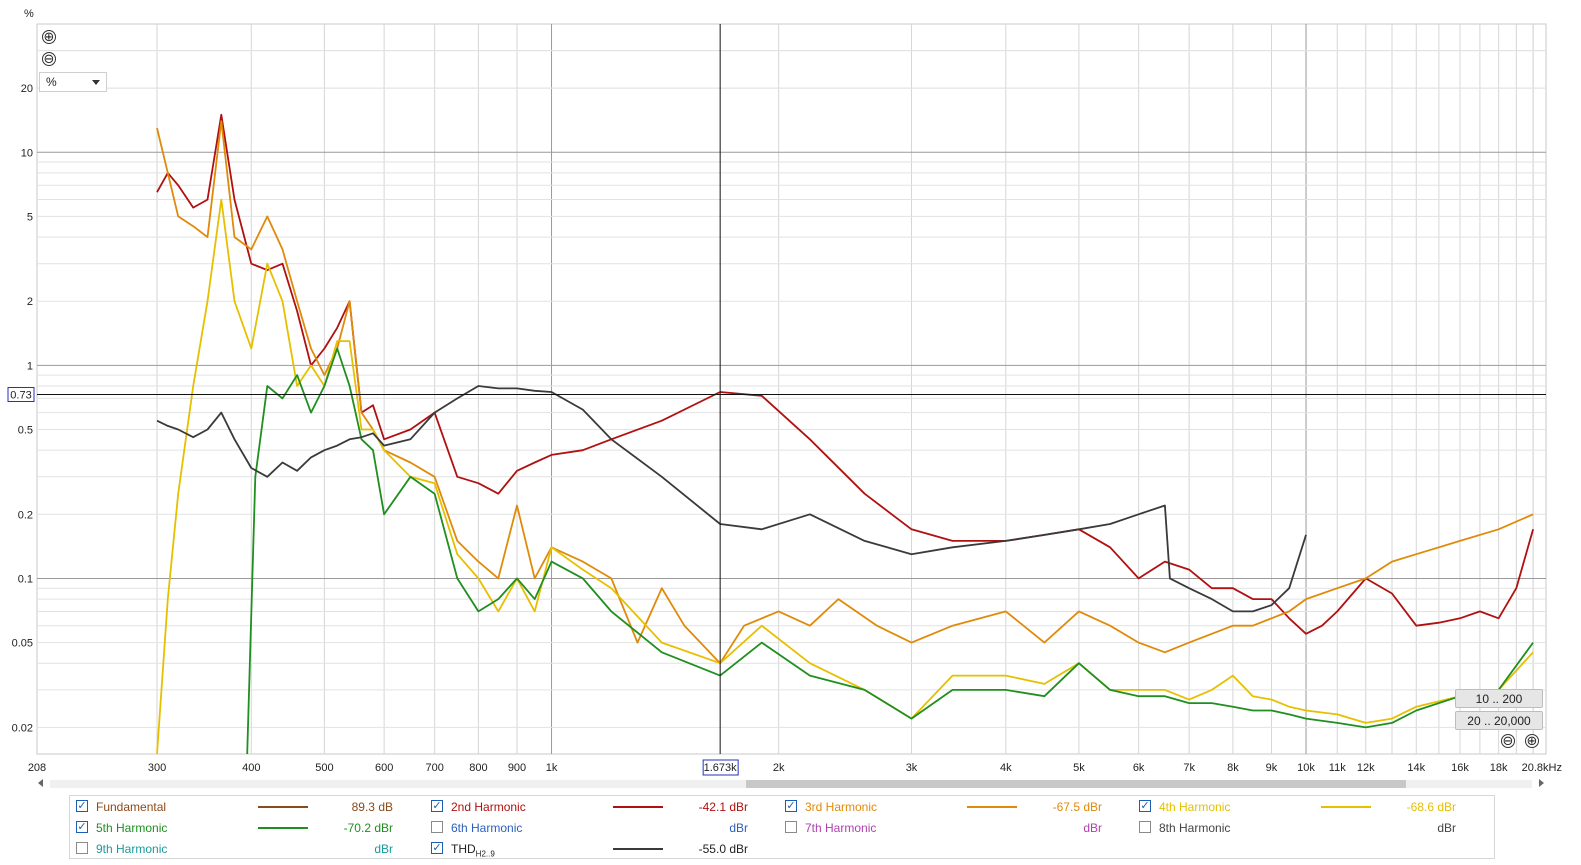 This screenshot has width=1581, height=865. I want to click on cursor-y-readout-box, so click(21, 394).